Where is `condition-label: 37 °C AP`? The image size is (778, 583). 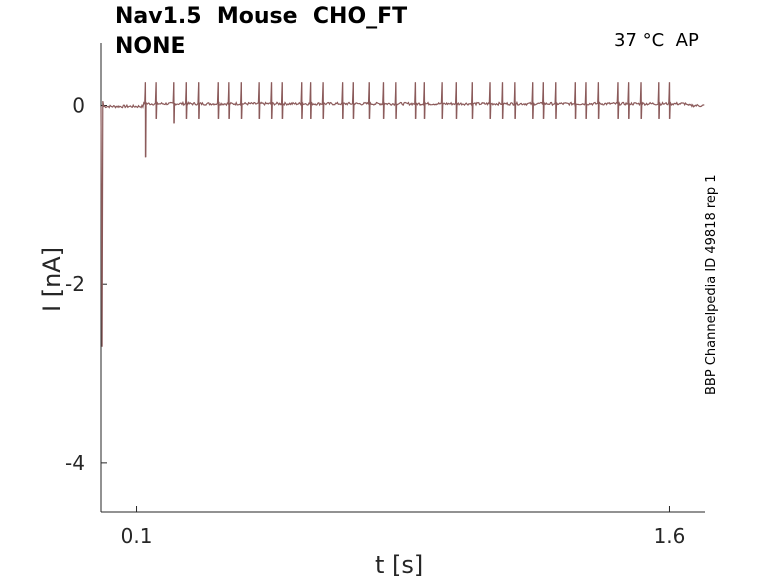
condition-label: 37 °C AP is located at coordinates (656, 40).